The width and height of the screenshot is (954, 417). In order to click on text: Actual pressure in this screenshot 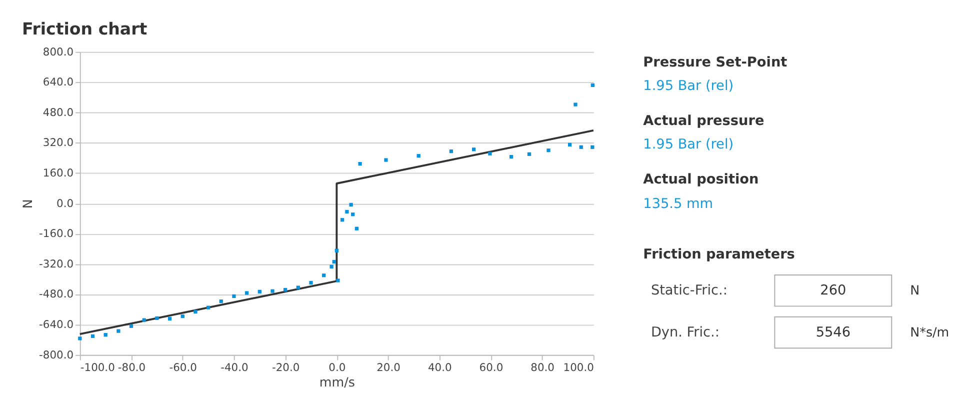, I will do `click(703, 120)`.